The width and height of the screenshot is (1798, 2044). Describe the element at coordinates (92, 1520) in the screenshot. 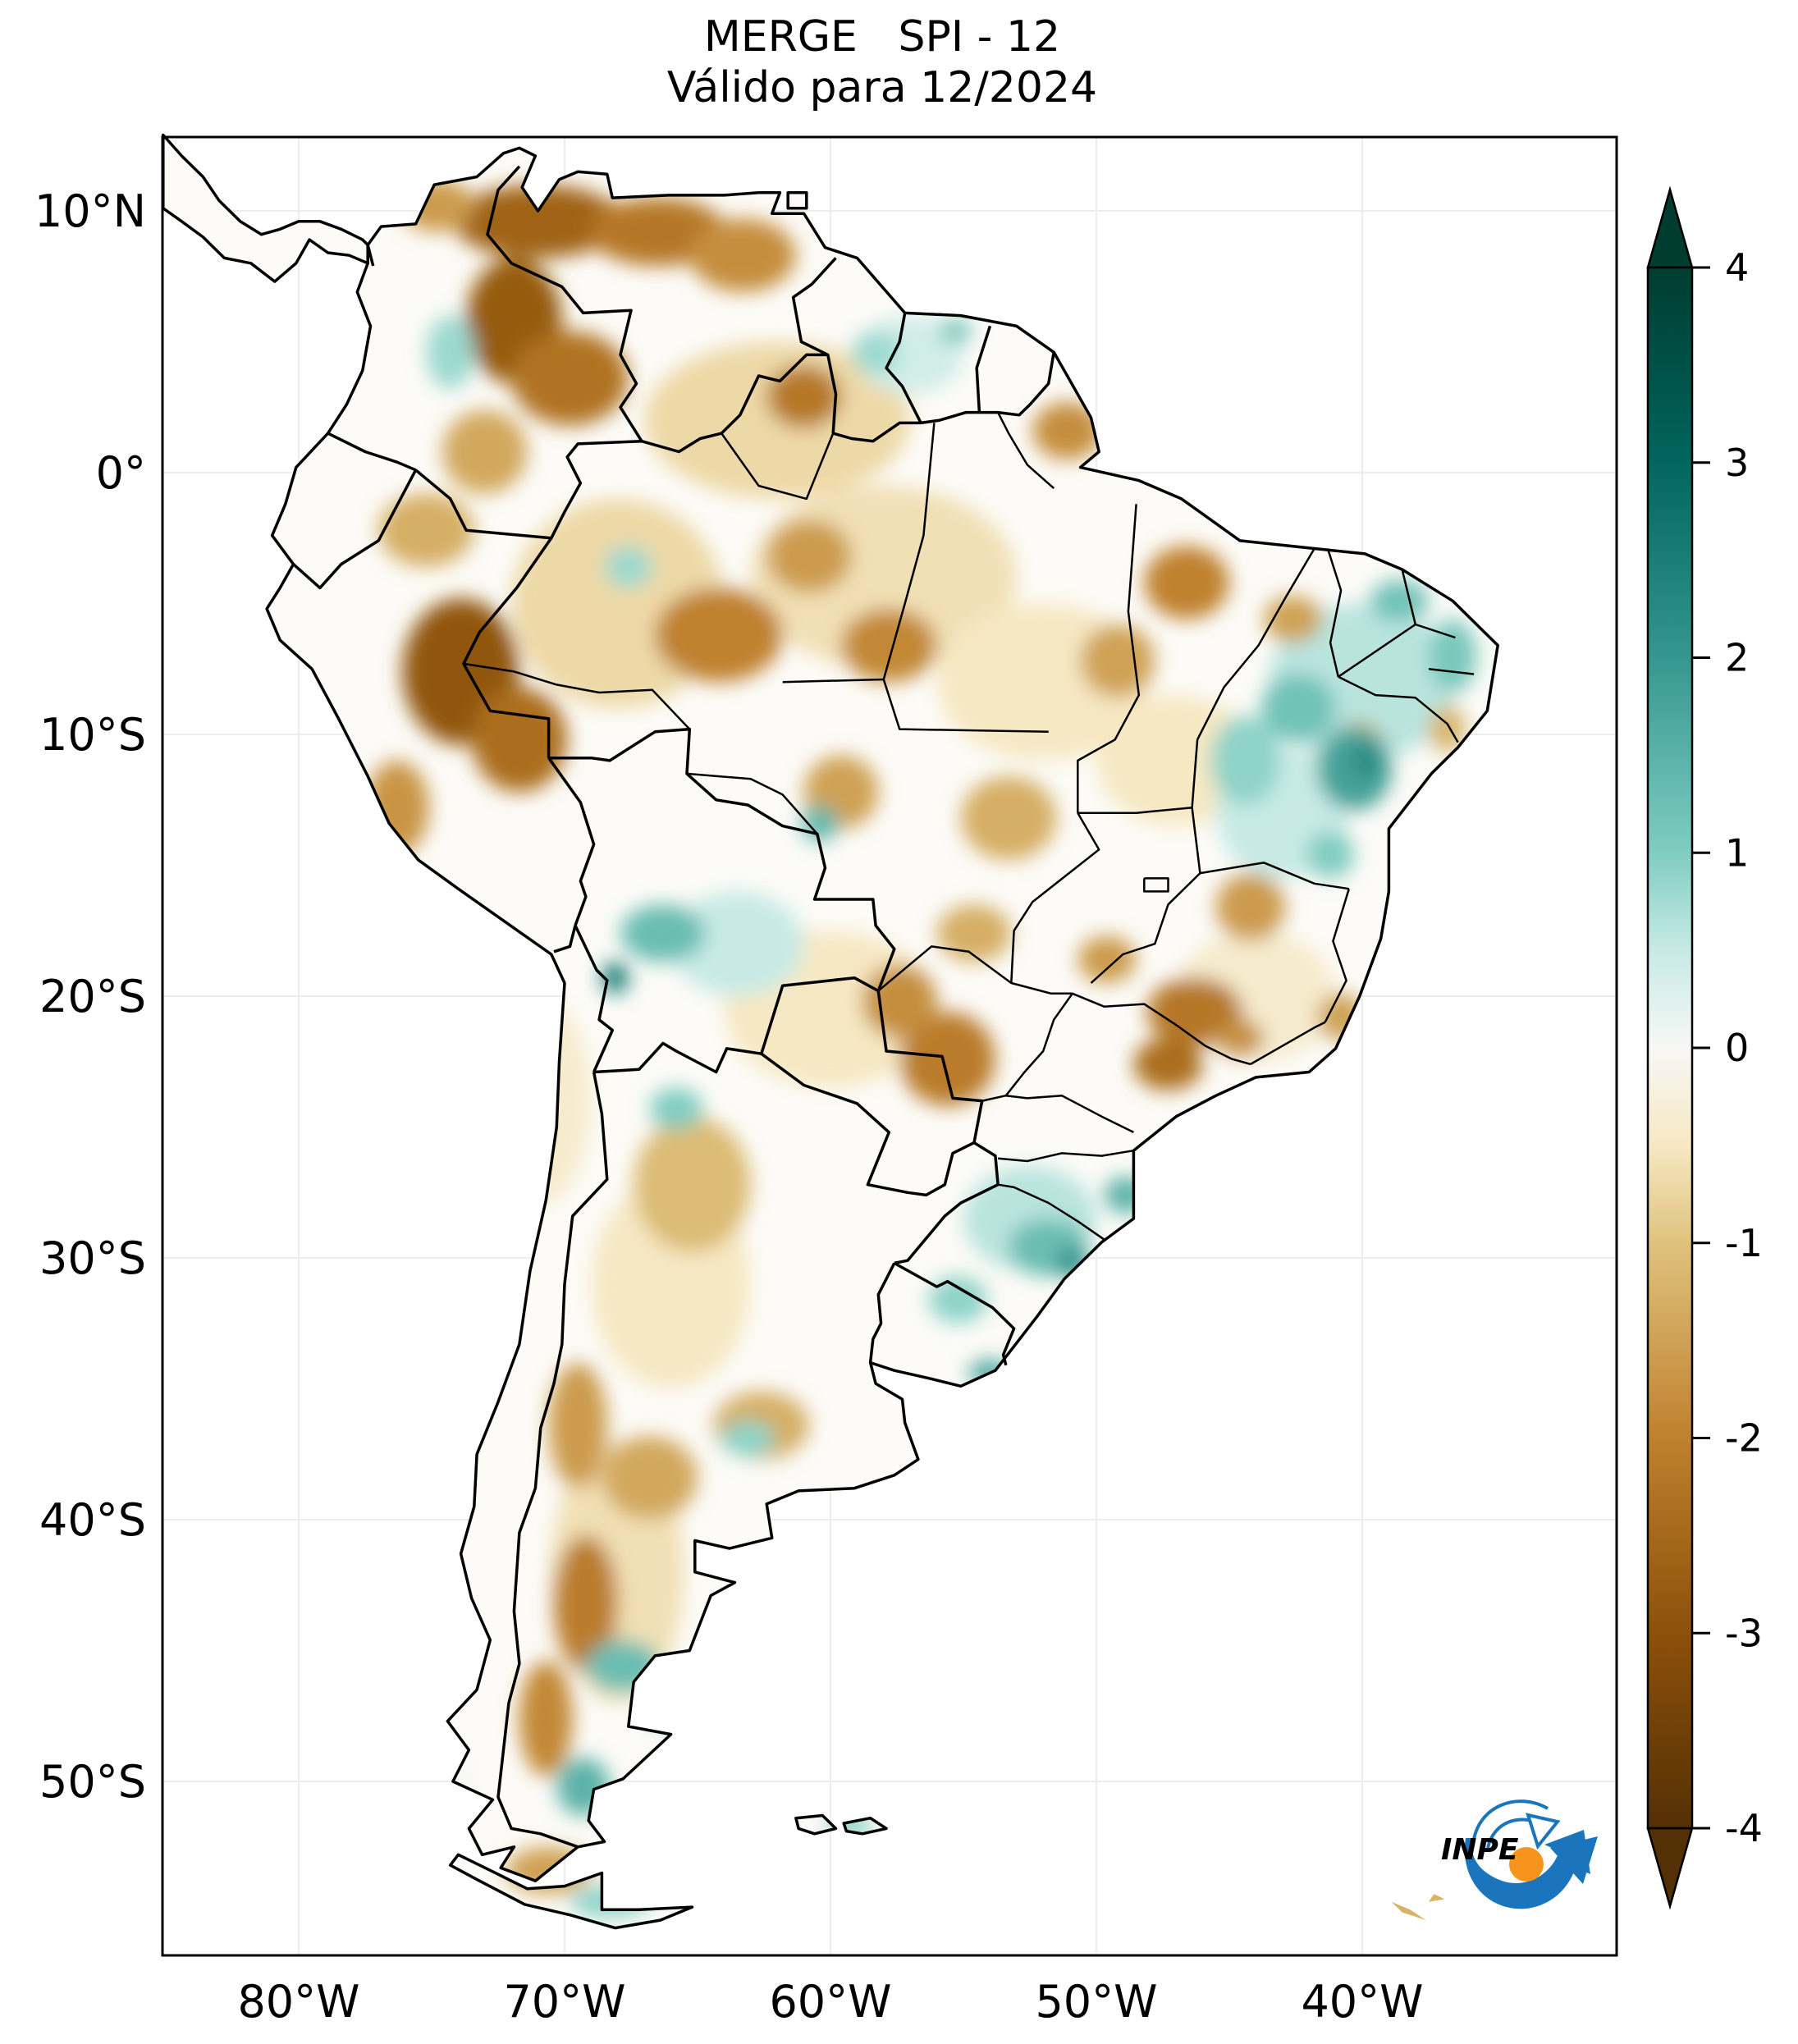

I see `lat-tick-label: 40°S` at that location.